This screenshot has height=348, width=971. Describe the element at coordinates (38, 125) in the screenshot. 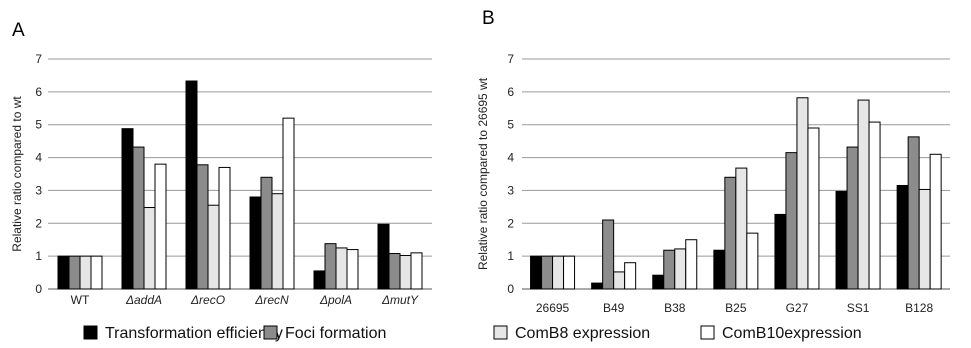

I see `y-tick-label-a: 5` at that location.